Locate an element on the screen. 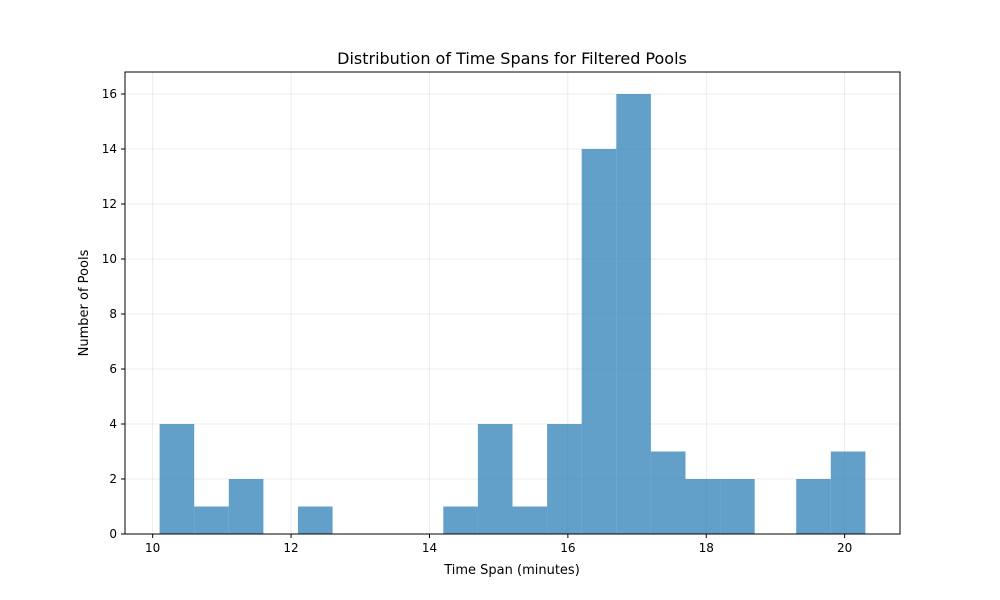 The width and height of the screenshot is (1000, 600). y-tick-label: 8 is located at coordinates (113, 314).